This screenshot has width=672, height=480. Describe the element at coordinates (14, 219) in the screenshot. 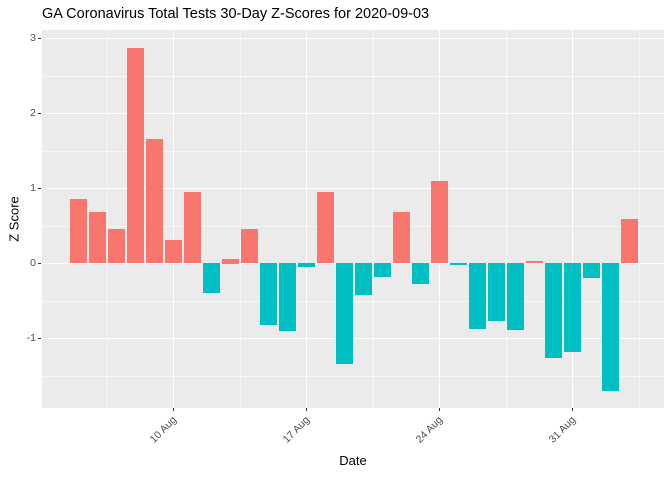

I see `y-axis-title: Z Score` at that location.